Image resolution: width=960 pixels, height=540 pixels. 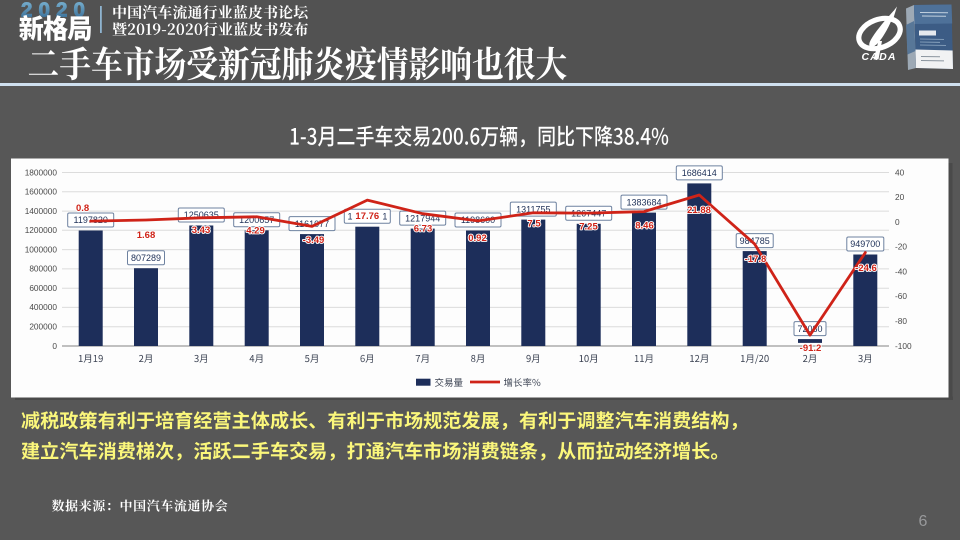 I want to click on svg-text: 1400000, so click(x=41, y=211).